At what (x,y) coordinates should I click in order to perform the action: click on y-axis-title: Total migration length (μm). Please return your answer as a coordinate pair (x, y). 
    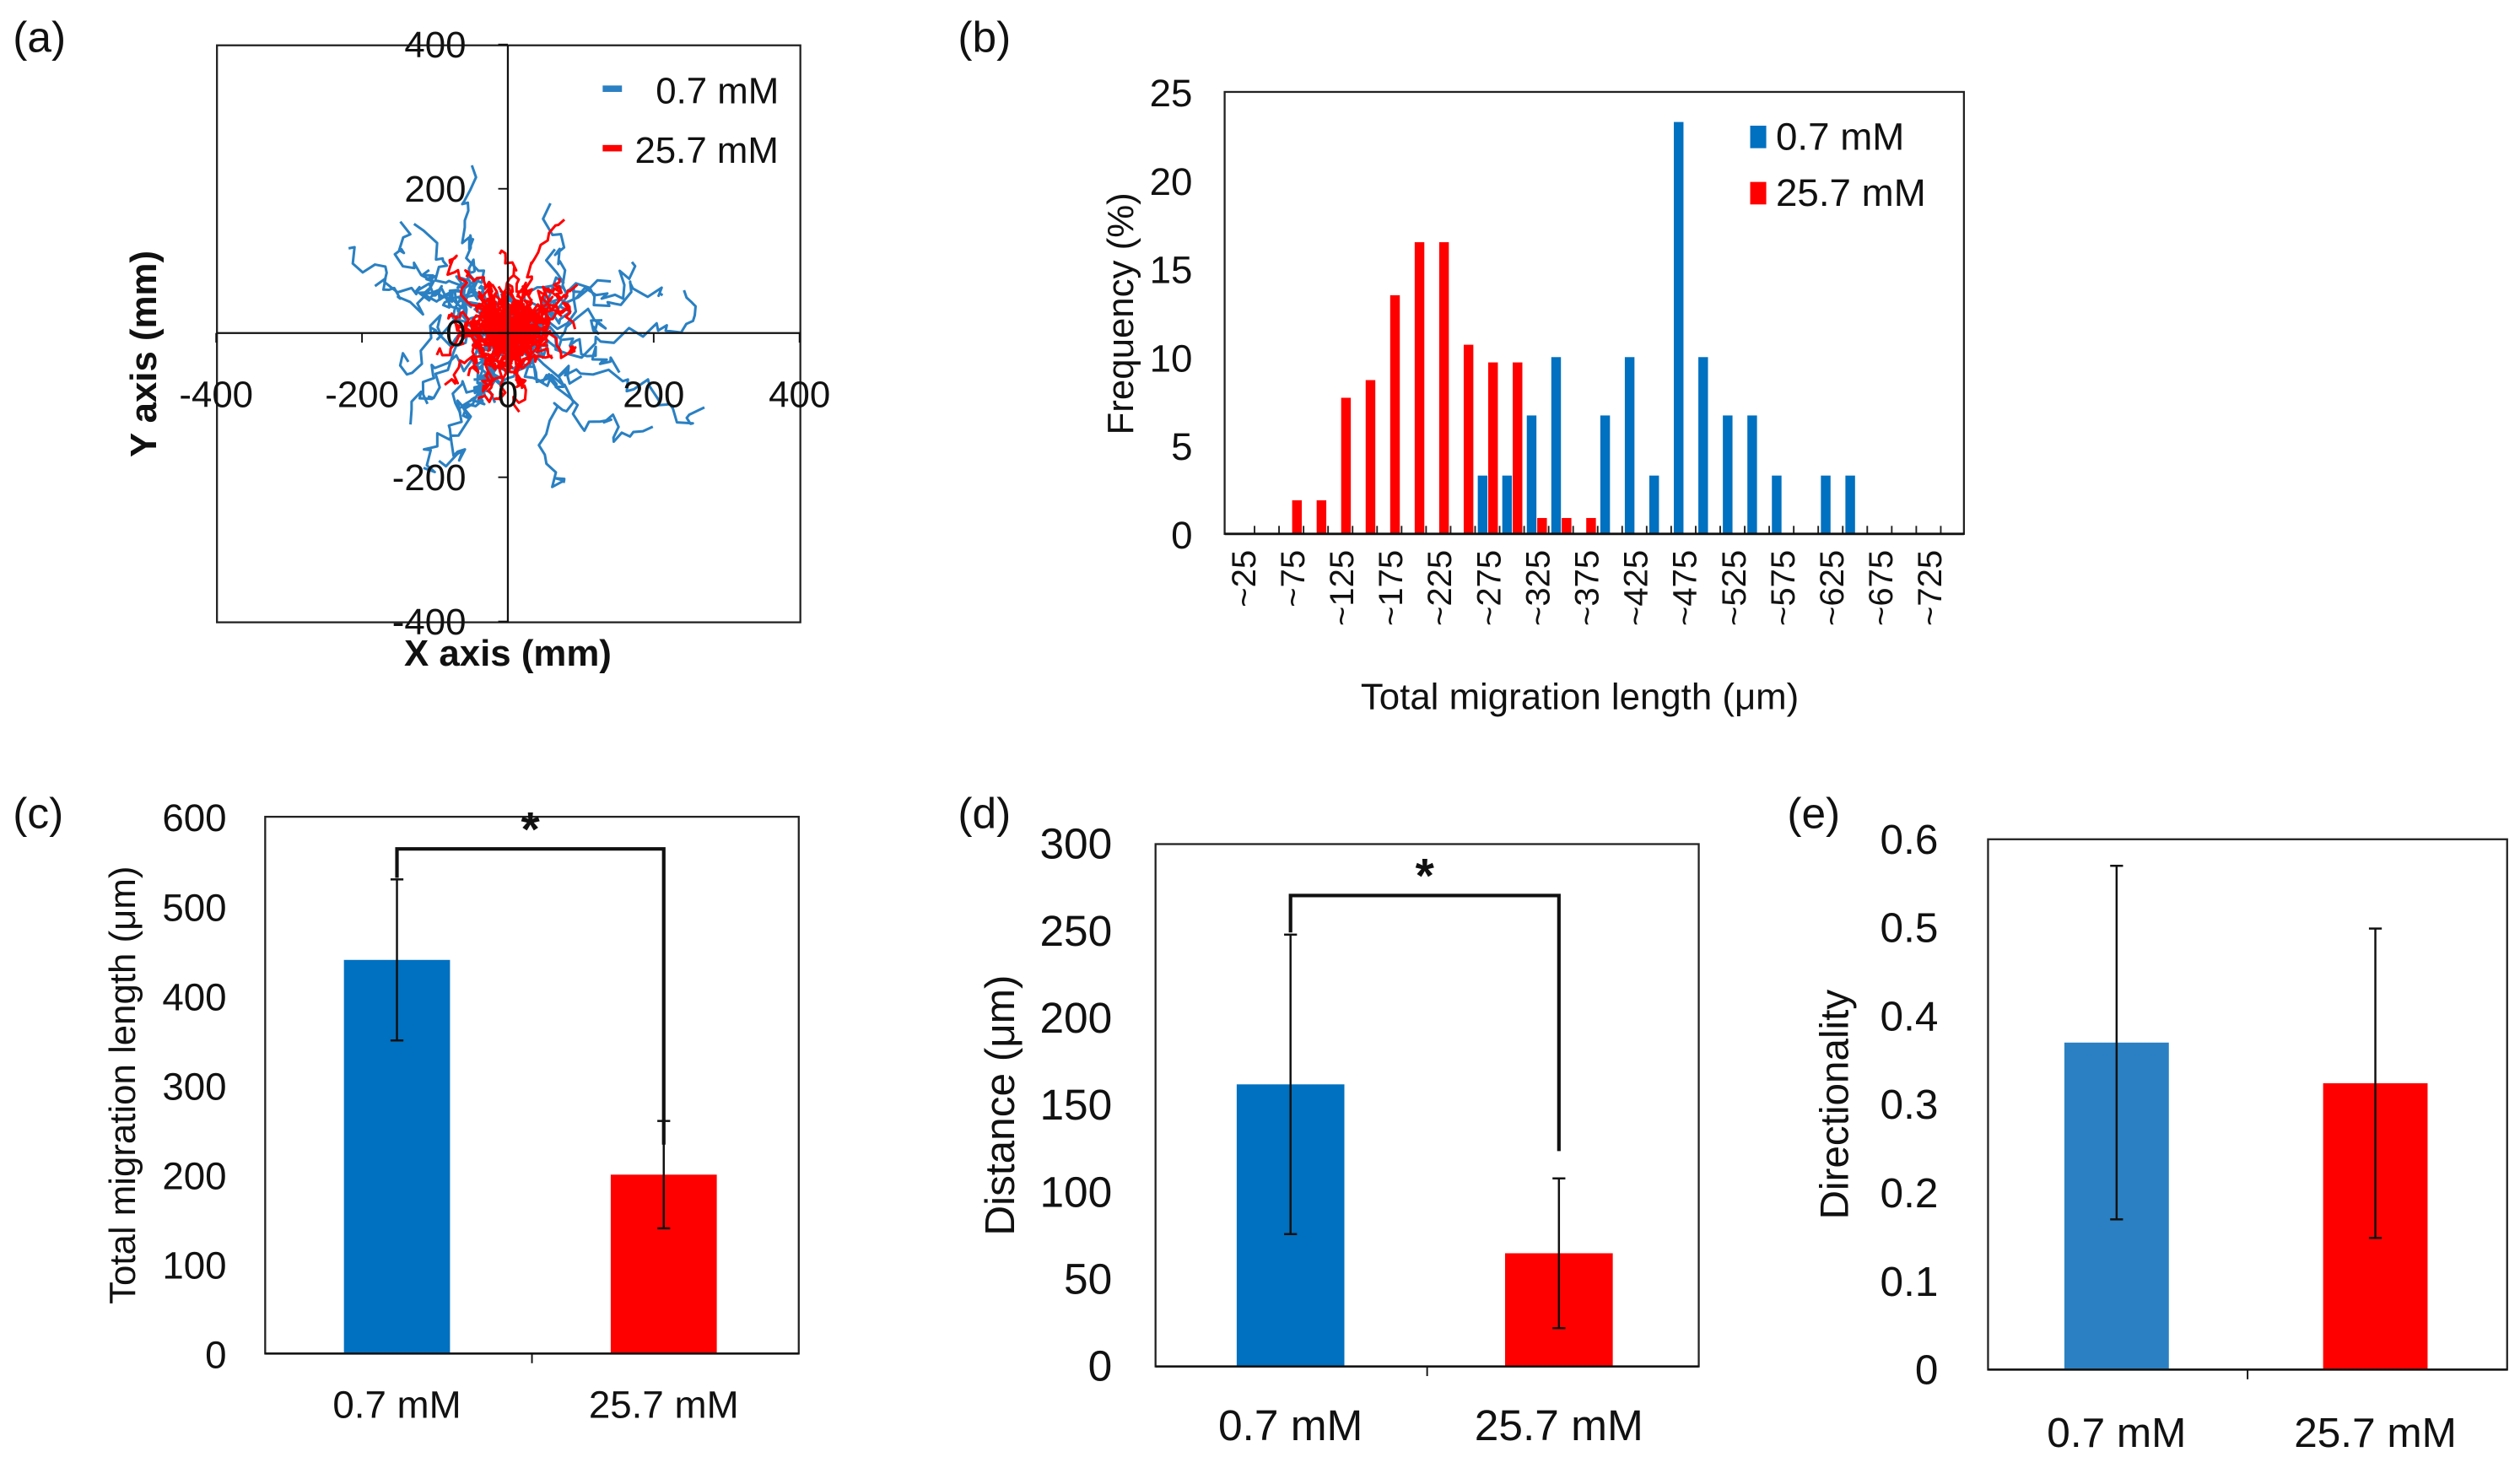
    Looking at the image, I should click on (122, 1085).